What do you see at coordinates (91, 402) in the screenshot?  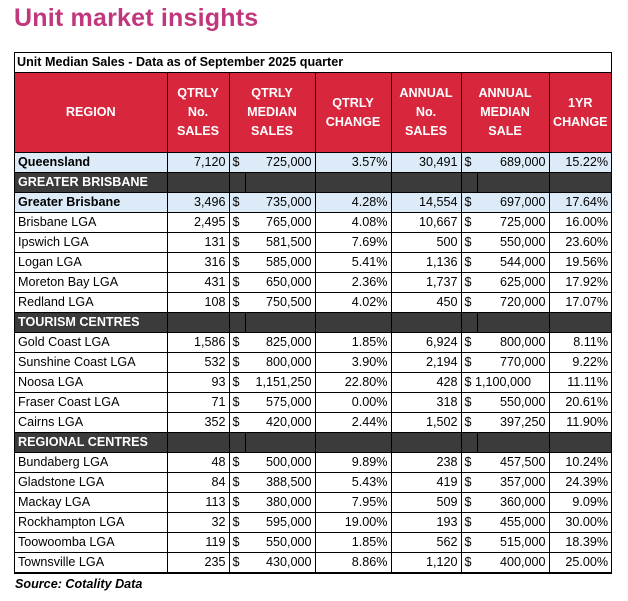 I see `region-cell: Fraser Coast LGA` at bounding box center [91, 402].